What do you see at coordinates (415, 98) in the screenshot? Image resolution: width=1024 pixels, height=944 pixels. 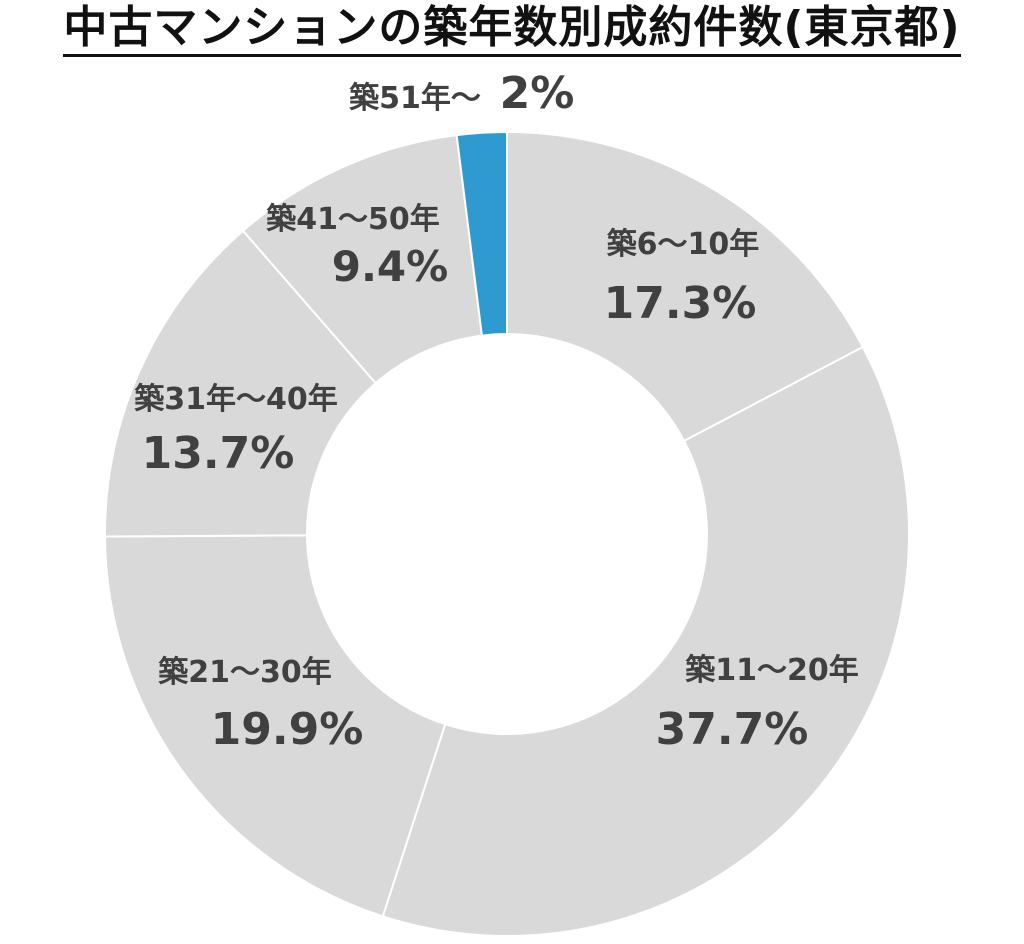 I see `category-label-6: 築51年～` at bounding box center [415, 98].